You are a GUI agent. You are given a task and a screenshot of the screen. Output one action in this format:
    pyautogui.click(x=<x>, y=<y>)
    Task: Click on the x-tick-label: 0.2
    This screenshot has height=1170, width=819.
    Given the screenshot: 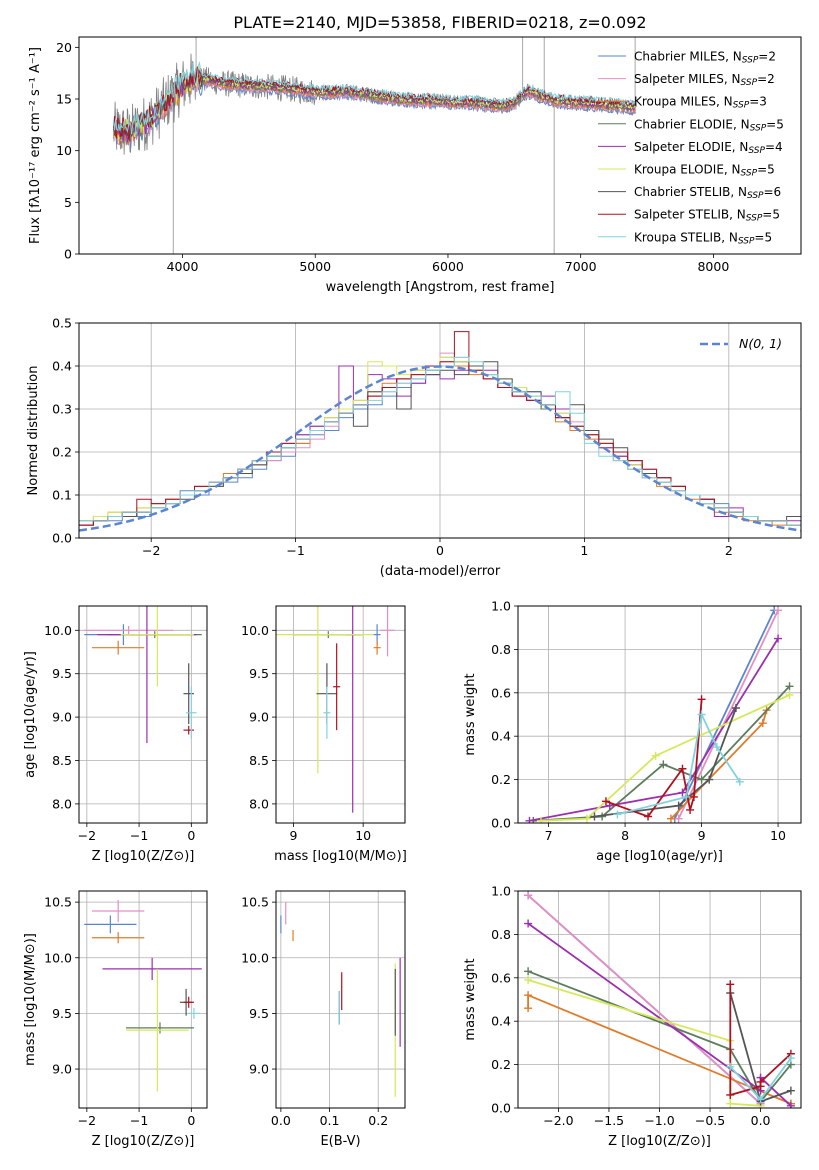 What is the action you would take?
    pyautogui.click(x=378, y=1120)
    